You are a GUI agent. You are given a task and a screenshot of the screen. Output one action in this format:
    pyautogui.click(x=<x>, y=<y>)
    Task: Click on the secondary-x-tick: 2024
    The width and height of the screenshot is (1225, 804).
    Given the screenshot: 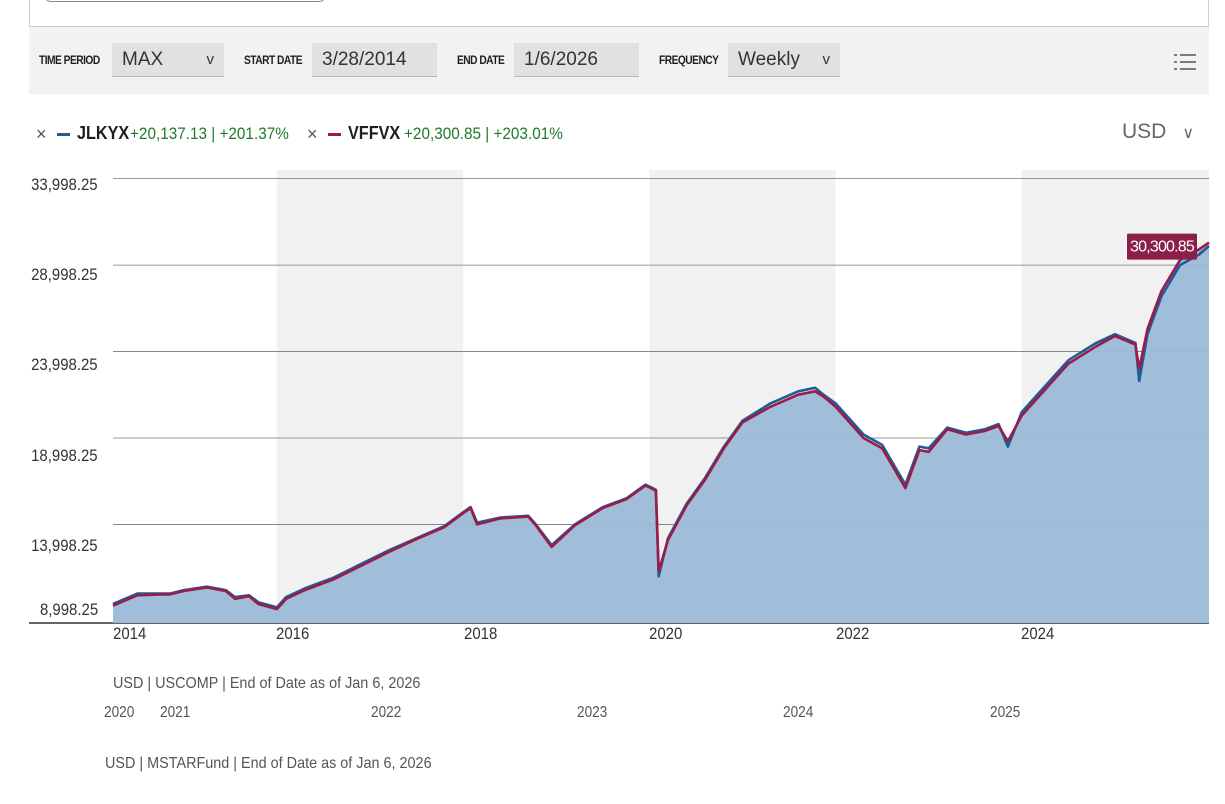 What is the action you would take?
    pyautogui.click(x=798, y=712)
    